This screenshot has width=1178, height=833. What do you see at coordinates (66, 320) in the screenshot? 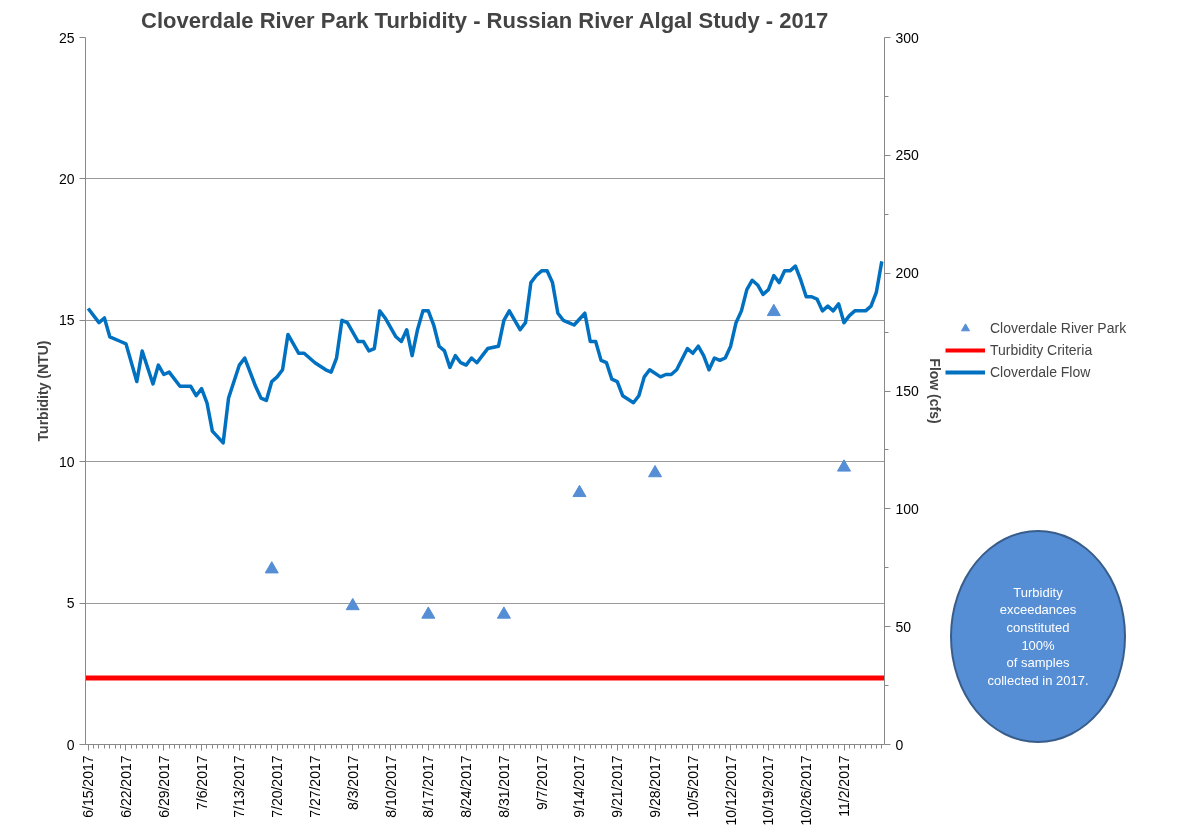
I see `y-tick-label: 15` at bounding box center [66, 320].